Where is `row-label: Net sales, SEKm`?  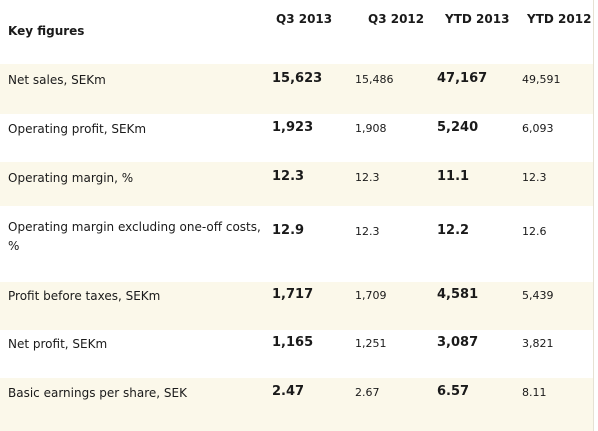 row-label: Net sales, SEKm is located at coordinates (57, 80).